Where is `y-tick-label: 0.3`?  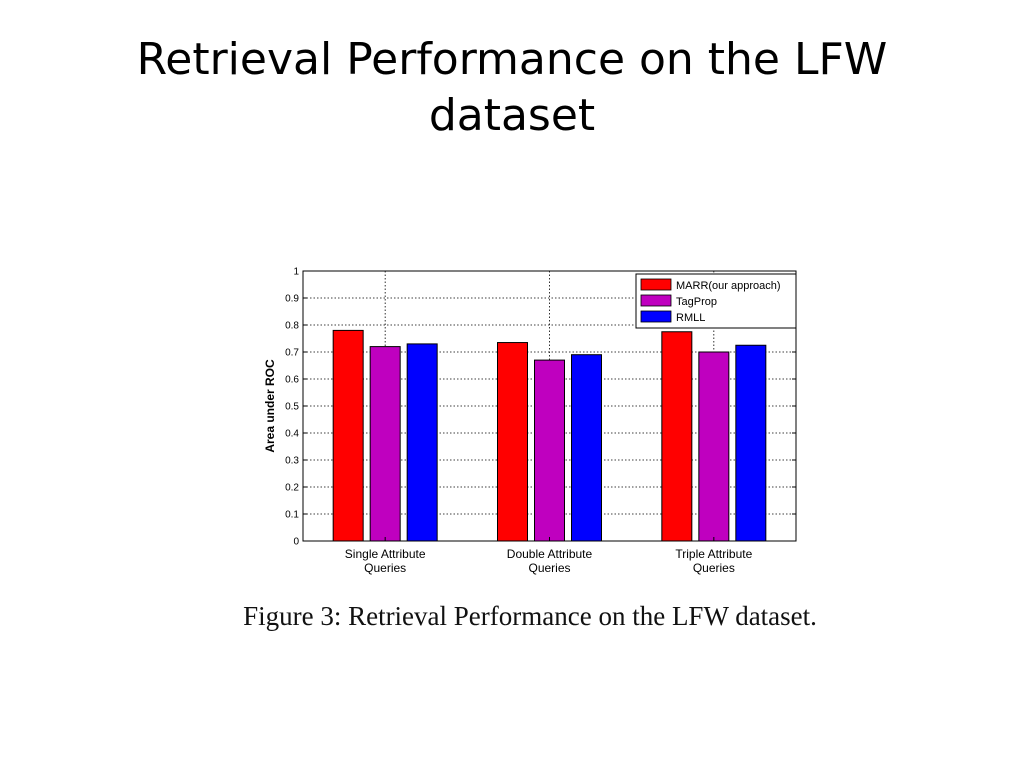
y-tick-label: 0.3 is located at coordinates (292, 461).